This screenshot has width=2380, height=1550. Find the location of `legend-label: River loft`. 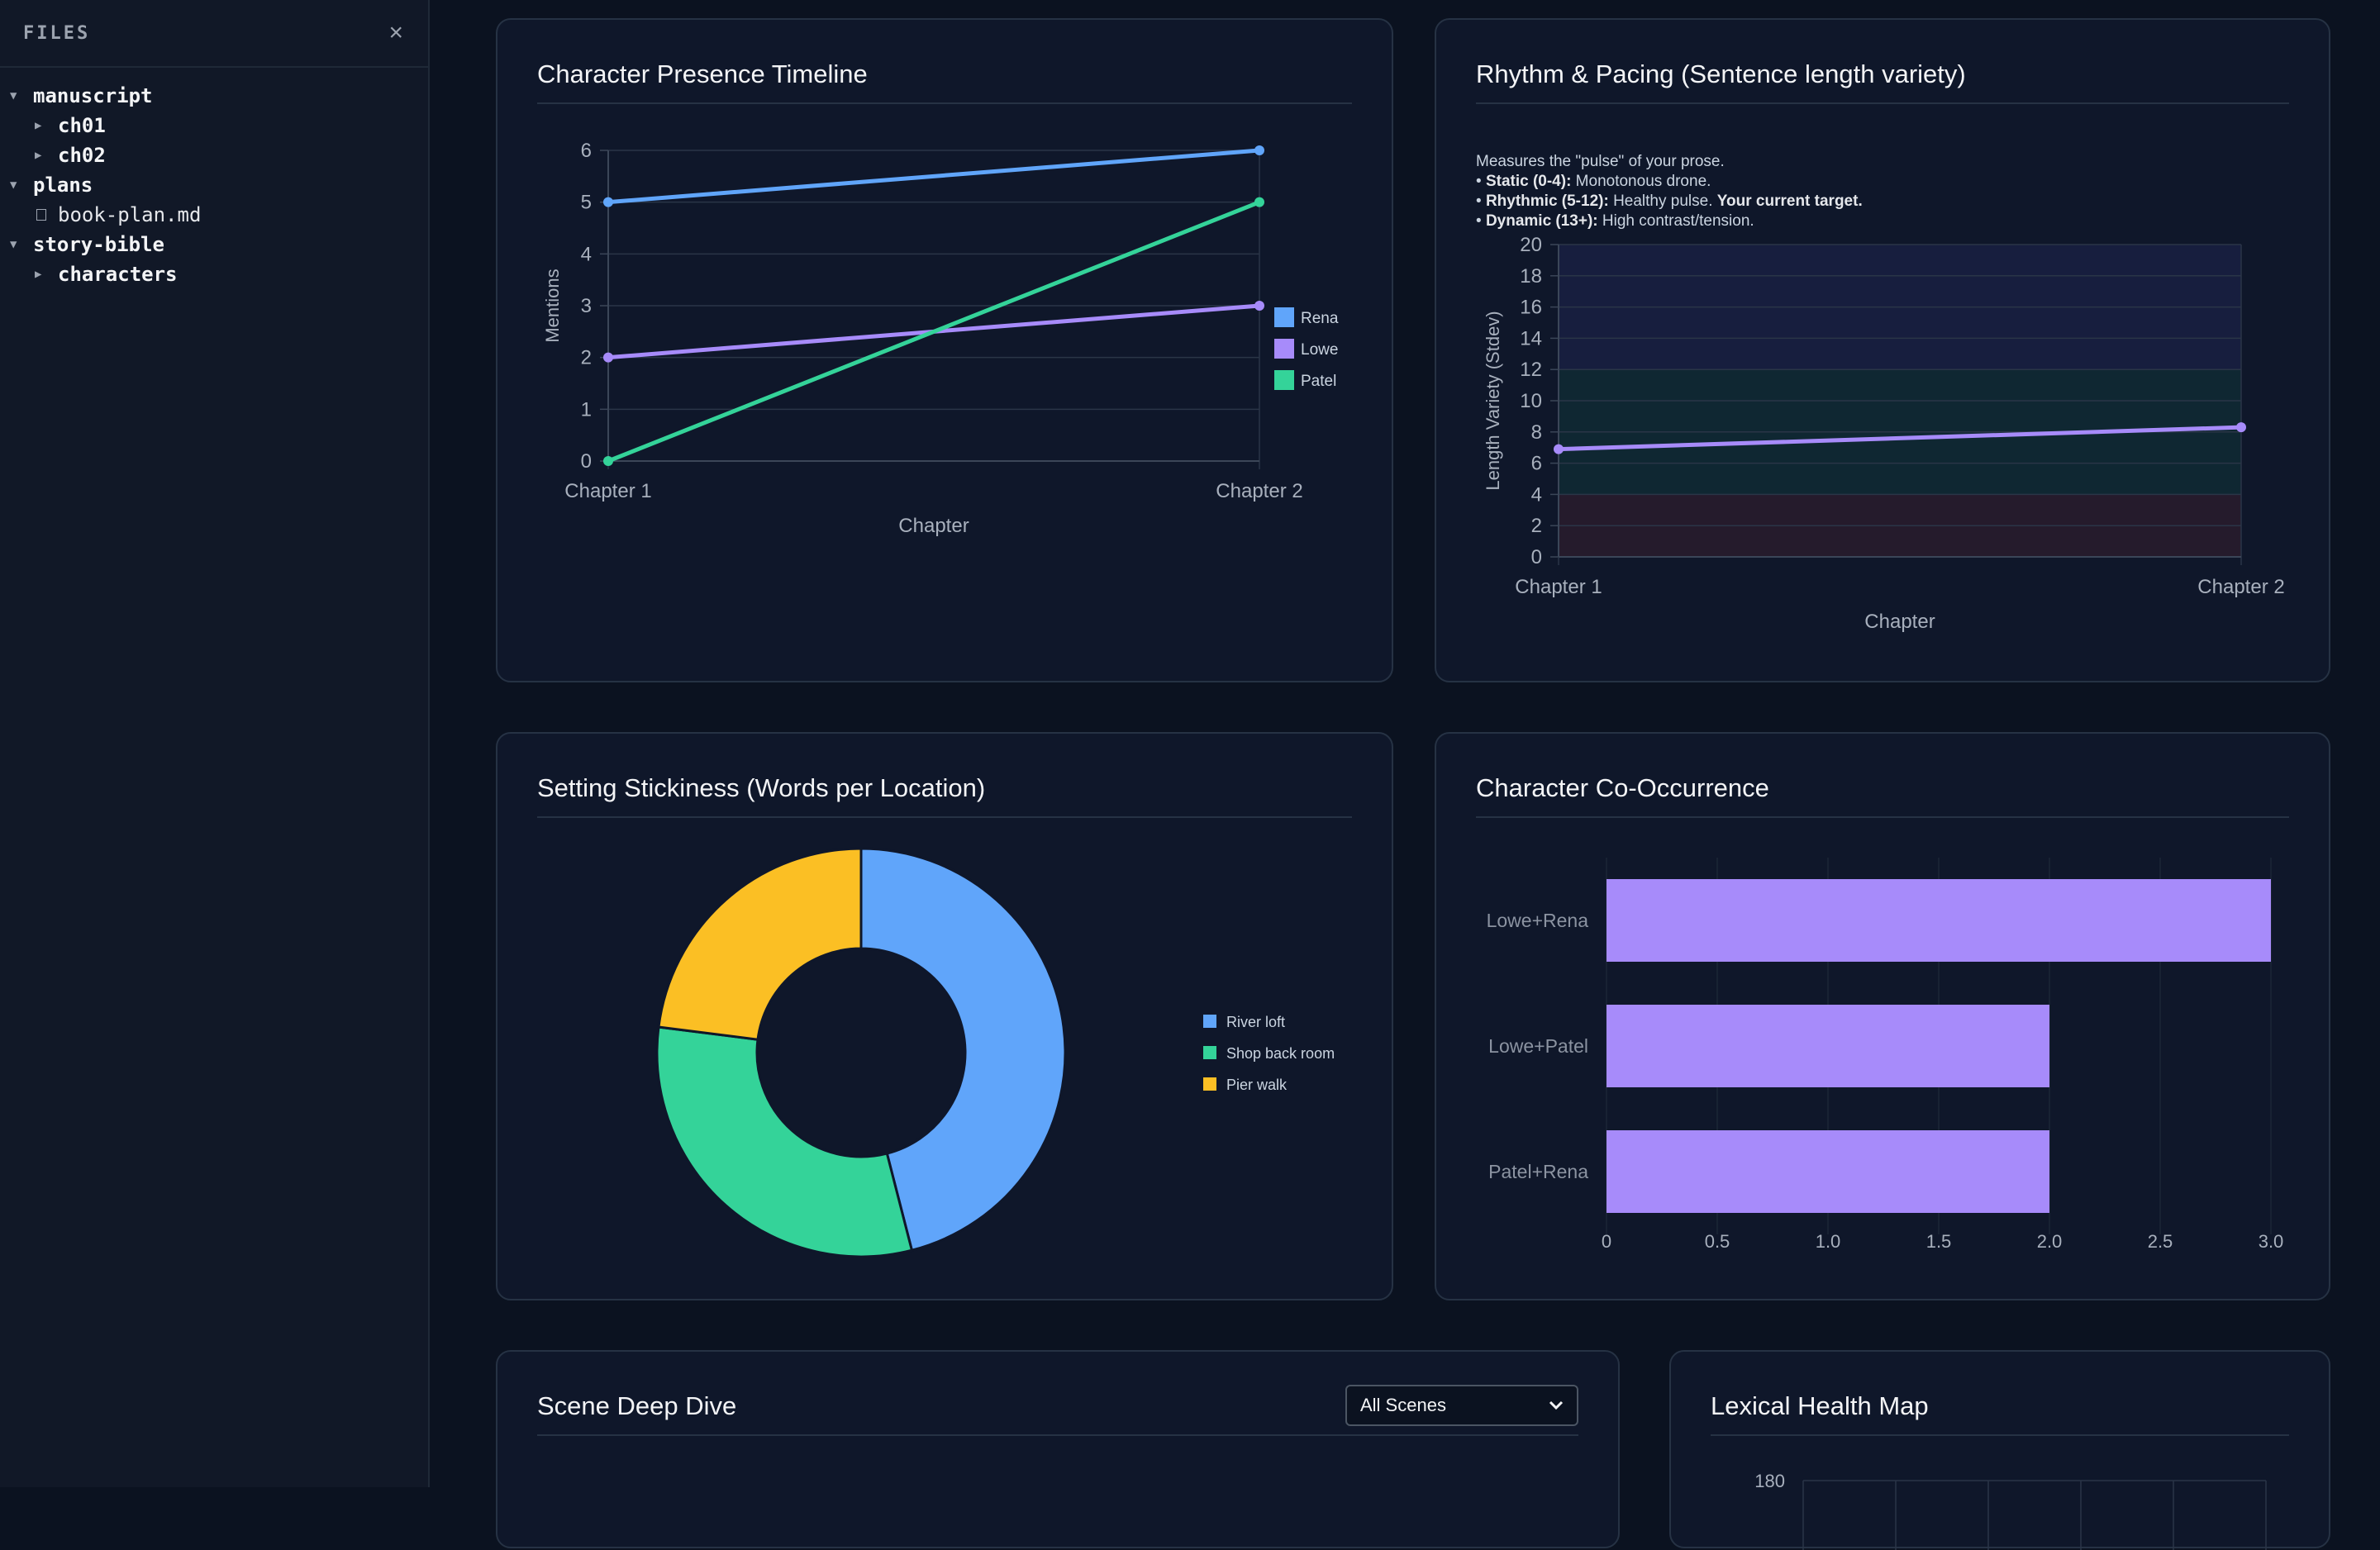

legend-label: River loft is located at coordinates (1255, 1022).